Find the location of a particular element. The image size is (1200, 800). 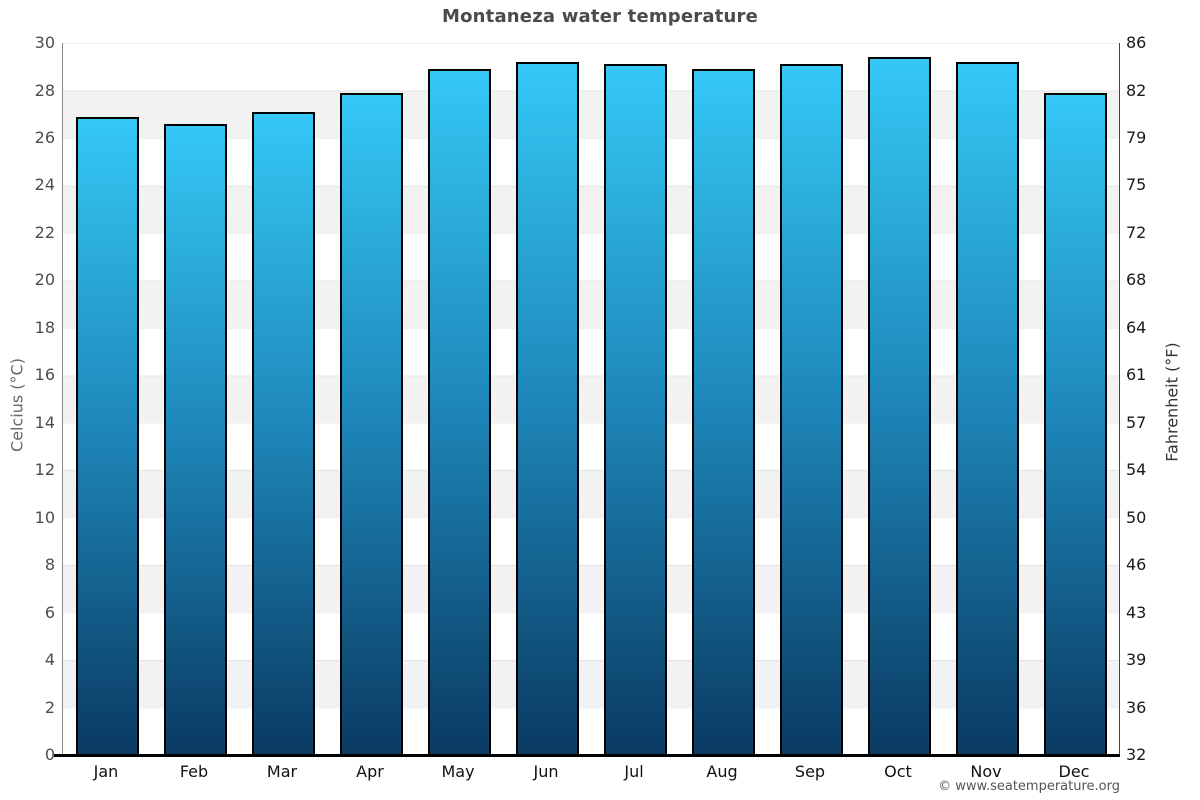

fahrenheit-tick-label: 43 is located at coordinates (1136, 612).